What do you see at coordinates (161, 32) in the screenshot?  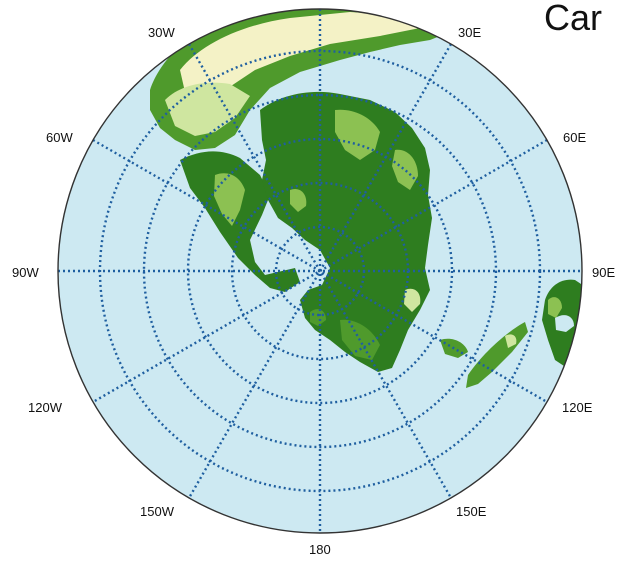 I see `label-30w: 30W` at bounding box center [161, 32].